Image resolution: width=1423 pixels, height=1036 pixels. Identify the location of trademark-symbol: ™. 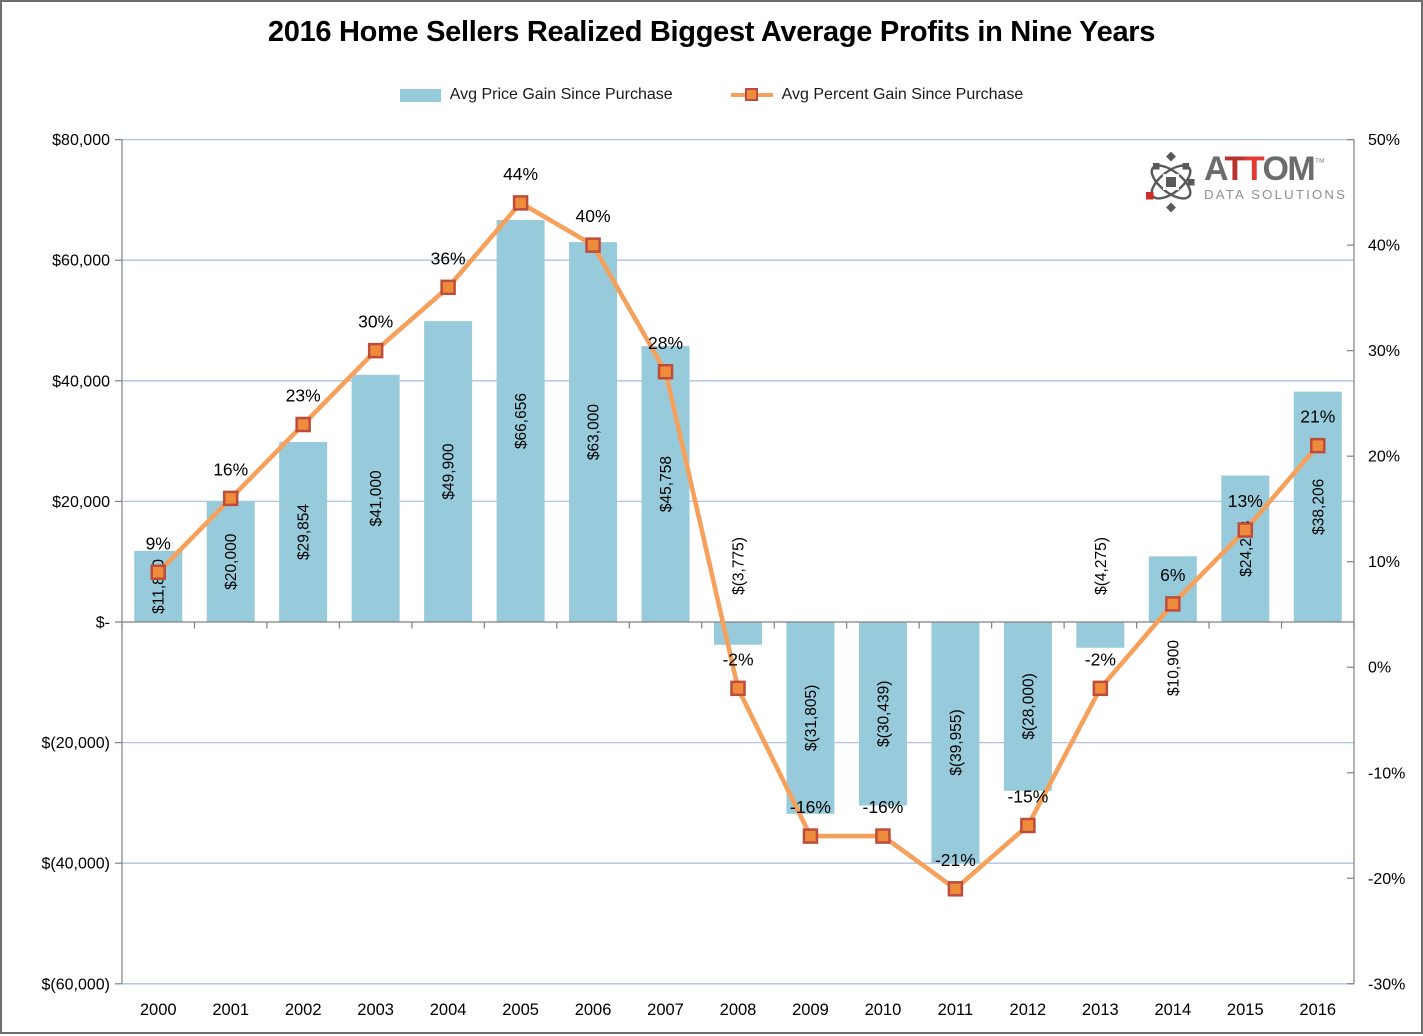
(1320, 163).